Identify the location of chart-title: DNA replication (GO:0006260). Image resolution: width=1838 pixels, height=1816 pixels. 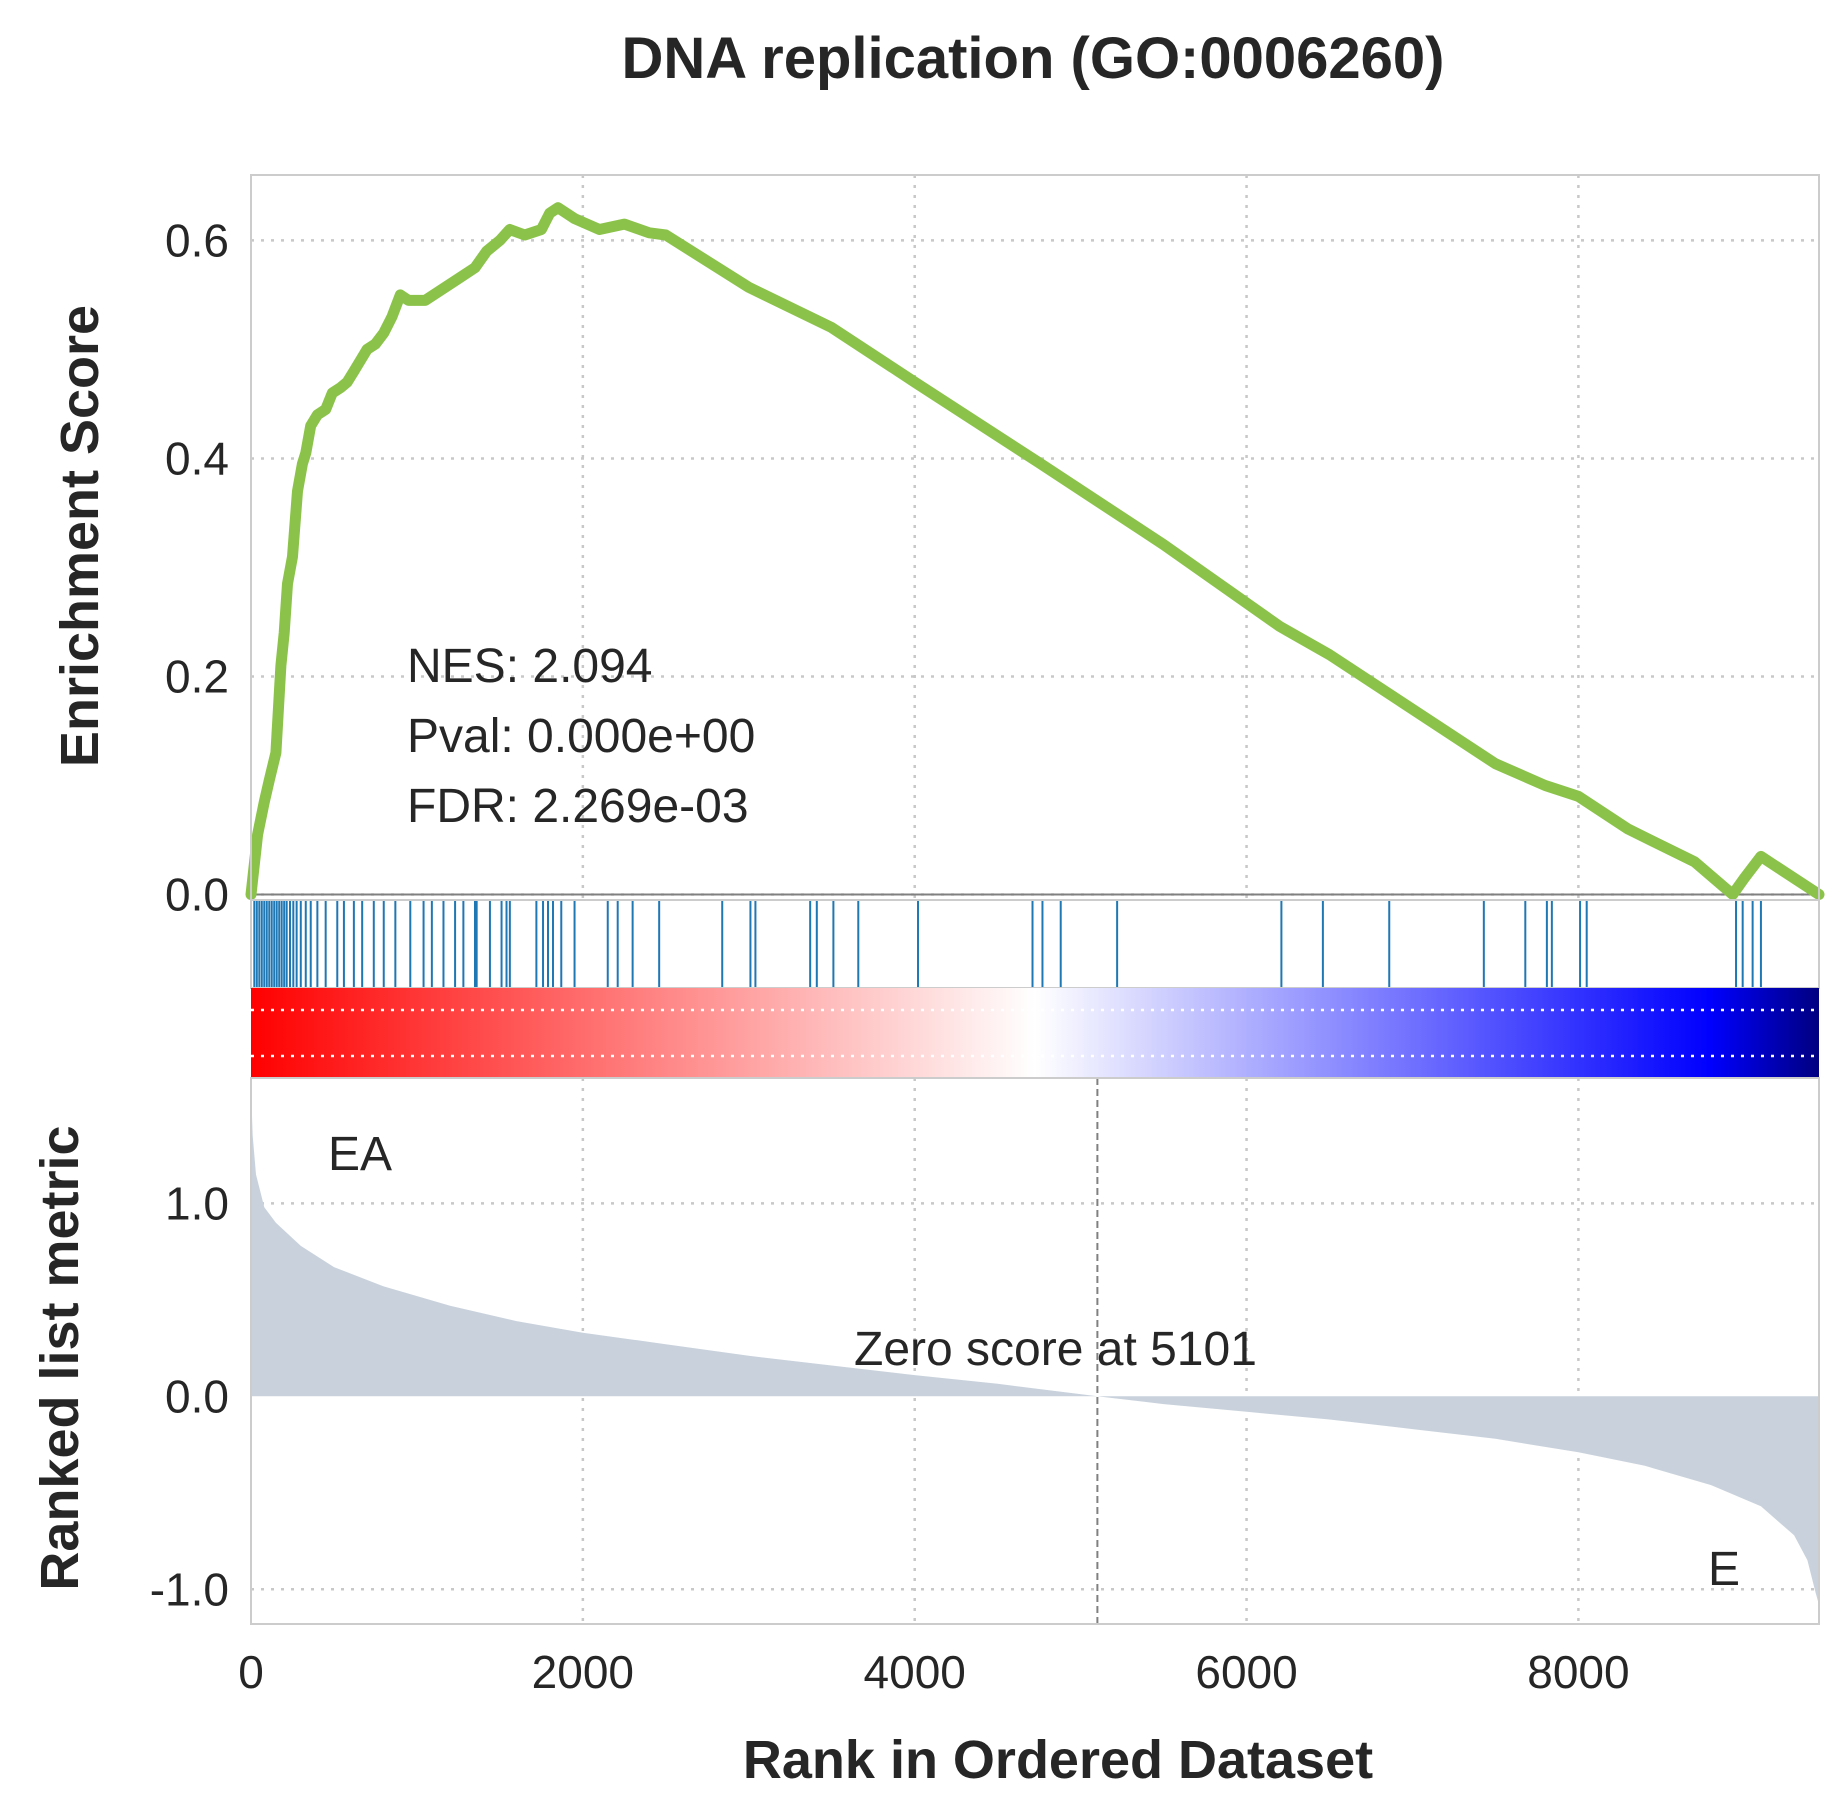
(1033, 58).